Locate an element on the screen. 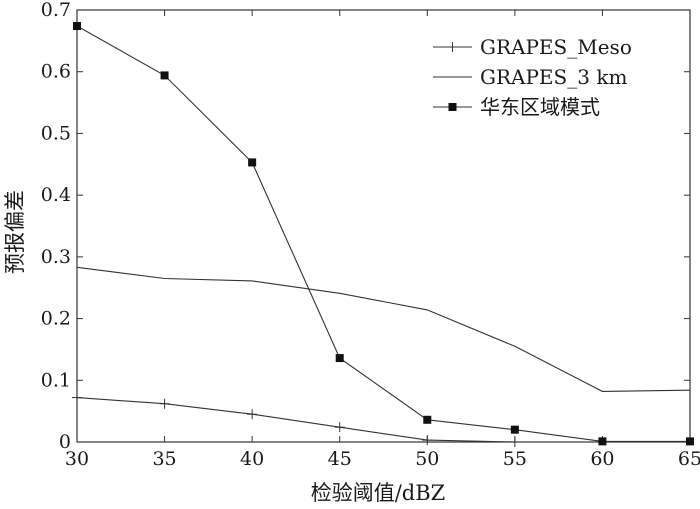  y-tick-label: 0 is located at coordinates (65, 442).